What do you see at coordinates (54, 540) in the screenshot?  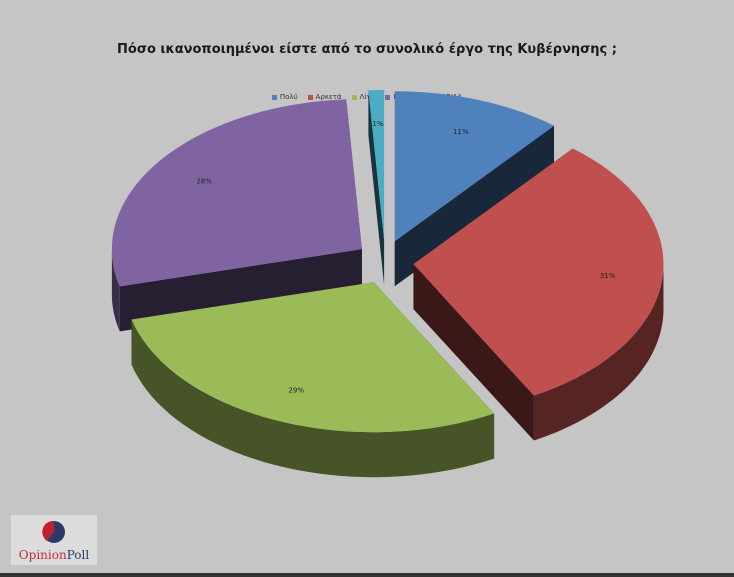 I see `opinionpoll-logo: OpinionPoll` at bounding box center [54, 540].